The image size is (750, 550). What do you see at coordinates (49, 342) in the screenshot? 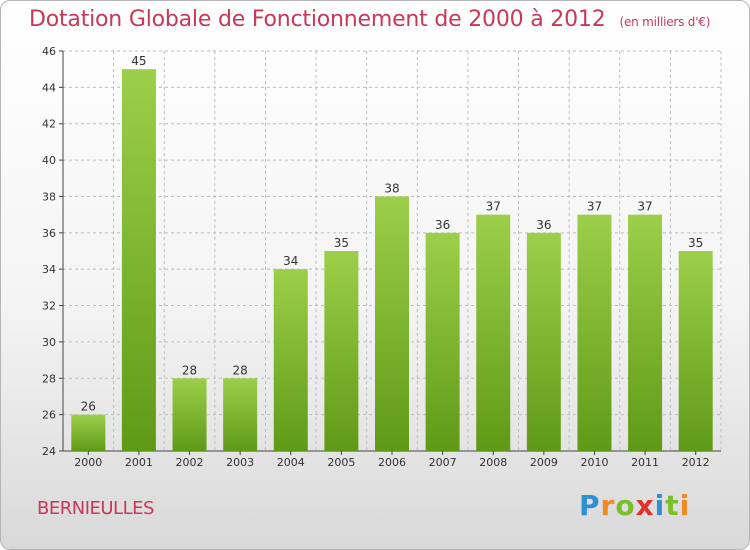
I see `y-tick-label: 30` at bounding box center [49, 342].